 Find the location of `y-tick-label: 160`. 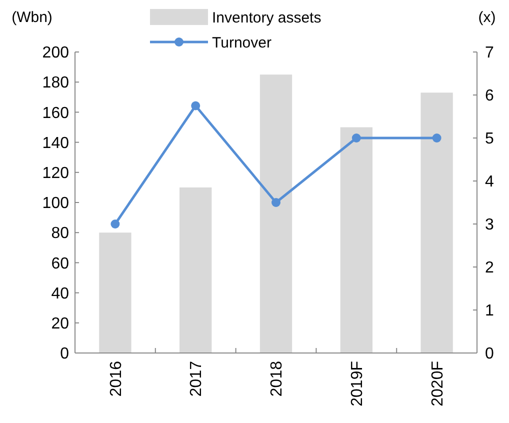

y-tick-label: 160 is located at coordinates (56, 113).